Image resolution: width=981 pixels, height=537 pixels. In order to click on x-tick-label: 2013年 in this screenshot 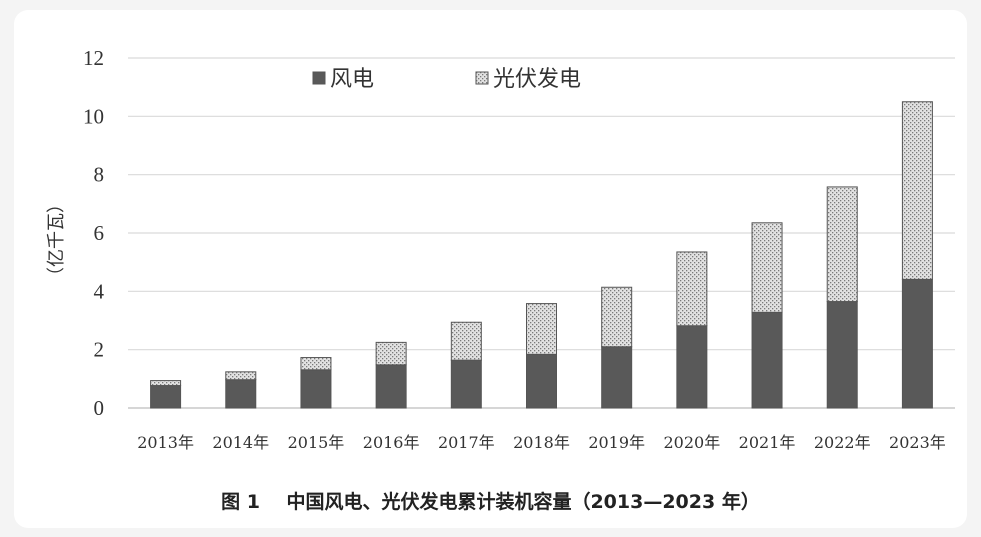, I will do `click(165, 442)`.